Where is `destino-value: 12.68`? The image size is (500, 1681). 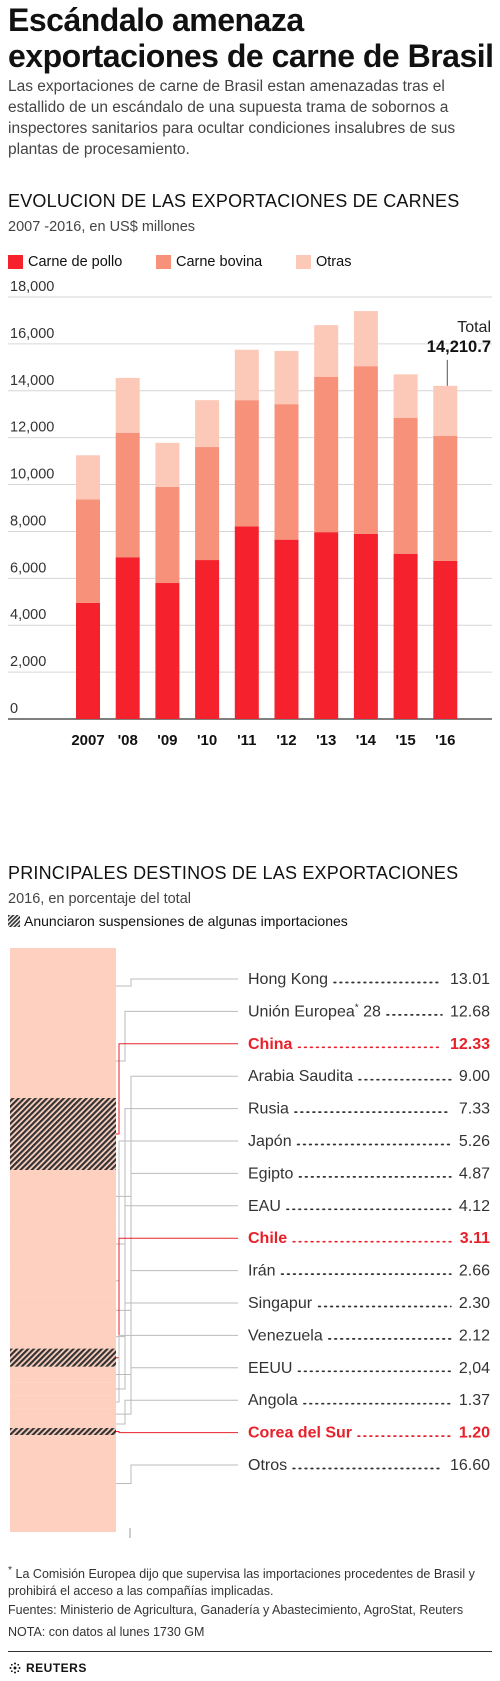
destino-value: 12.68 is located at coordinates (470, 1011).